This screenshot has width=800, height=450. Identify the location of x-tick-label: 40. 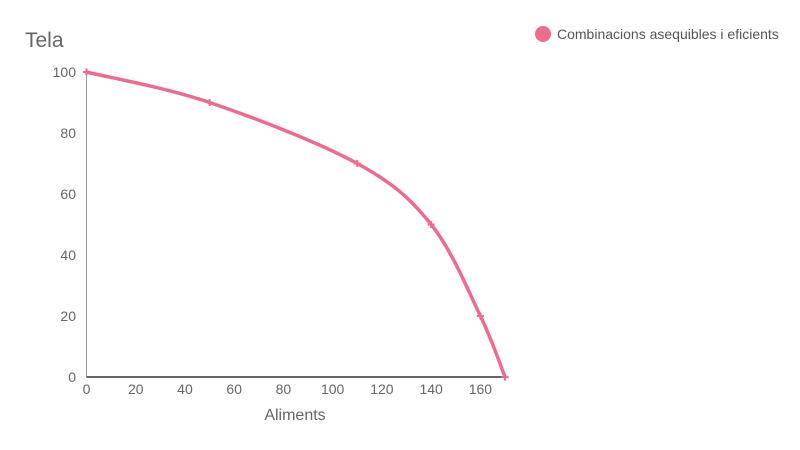
(185, 389).